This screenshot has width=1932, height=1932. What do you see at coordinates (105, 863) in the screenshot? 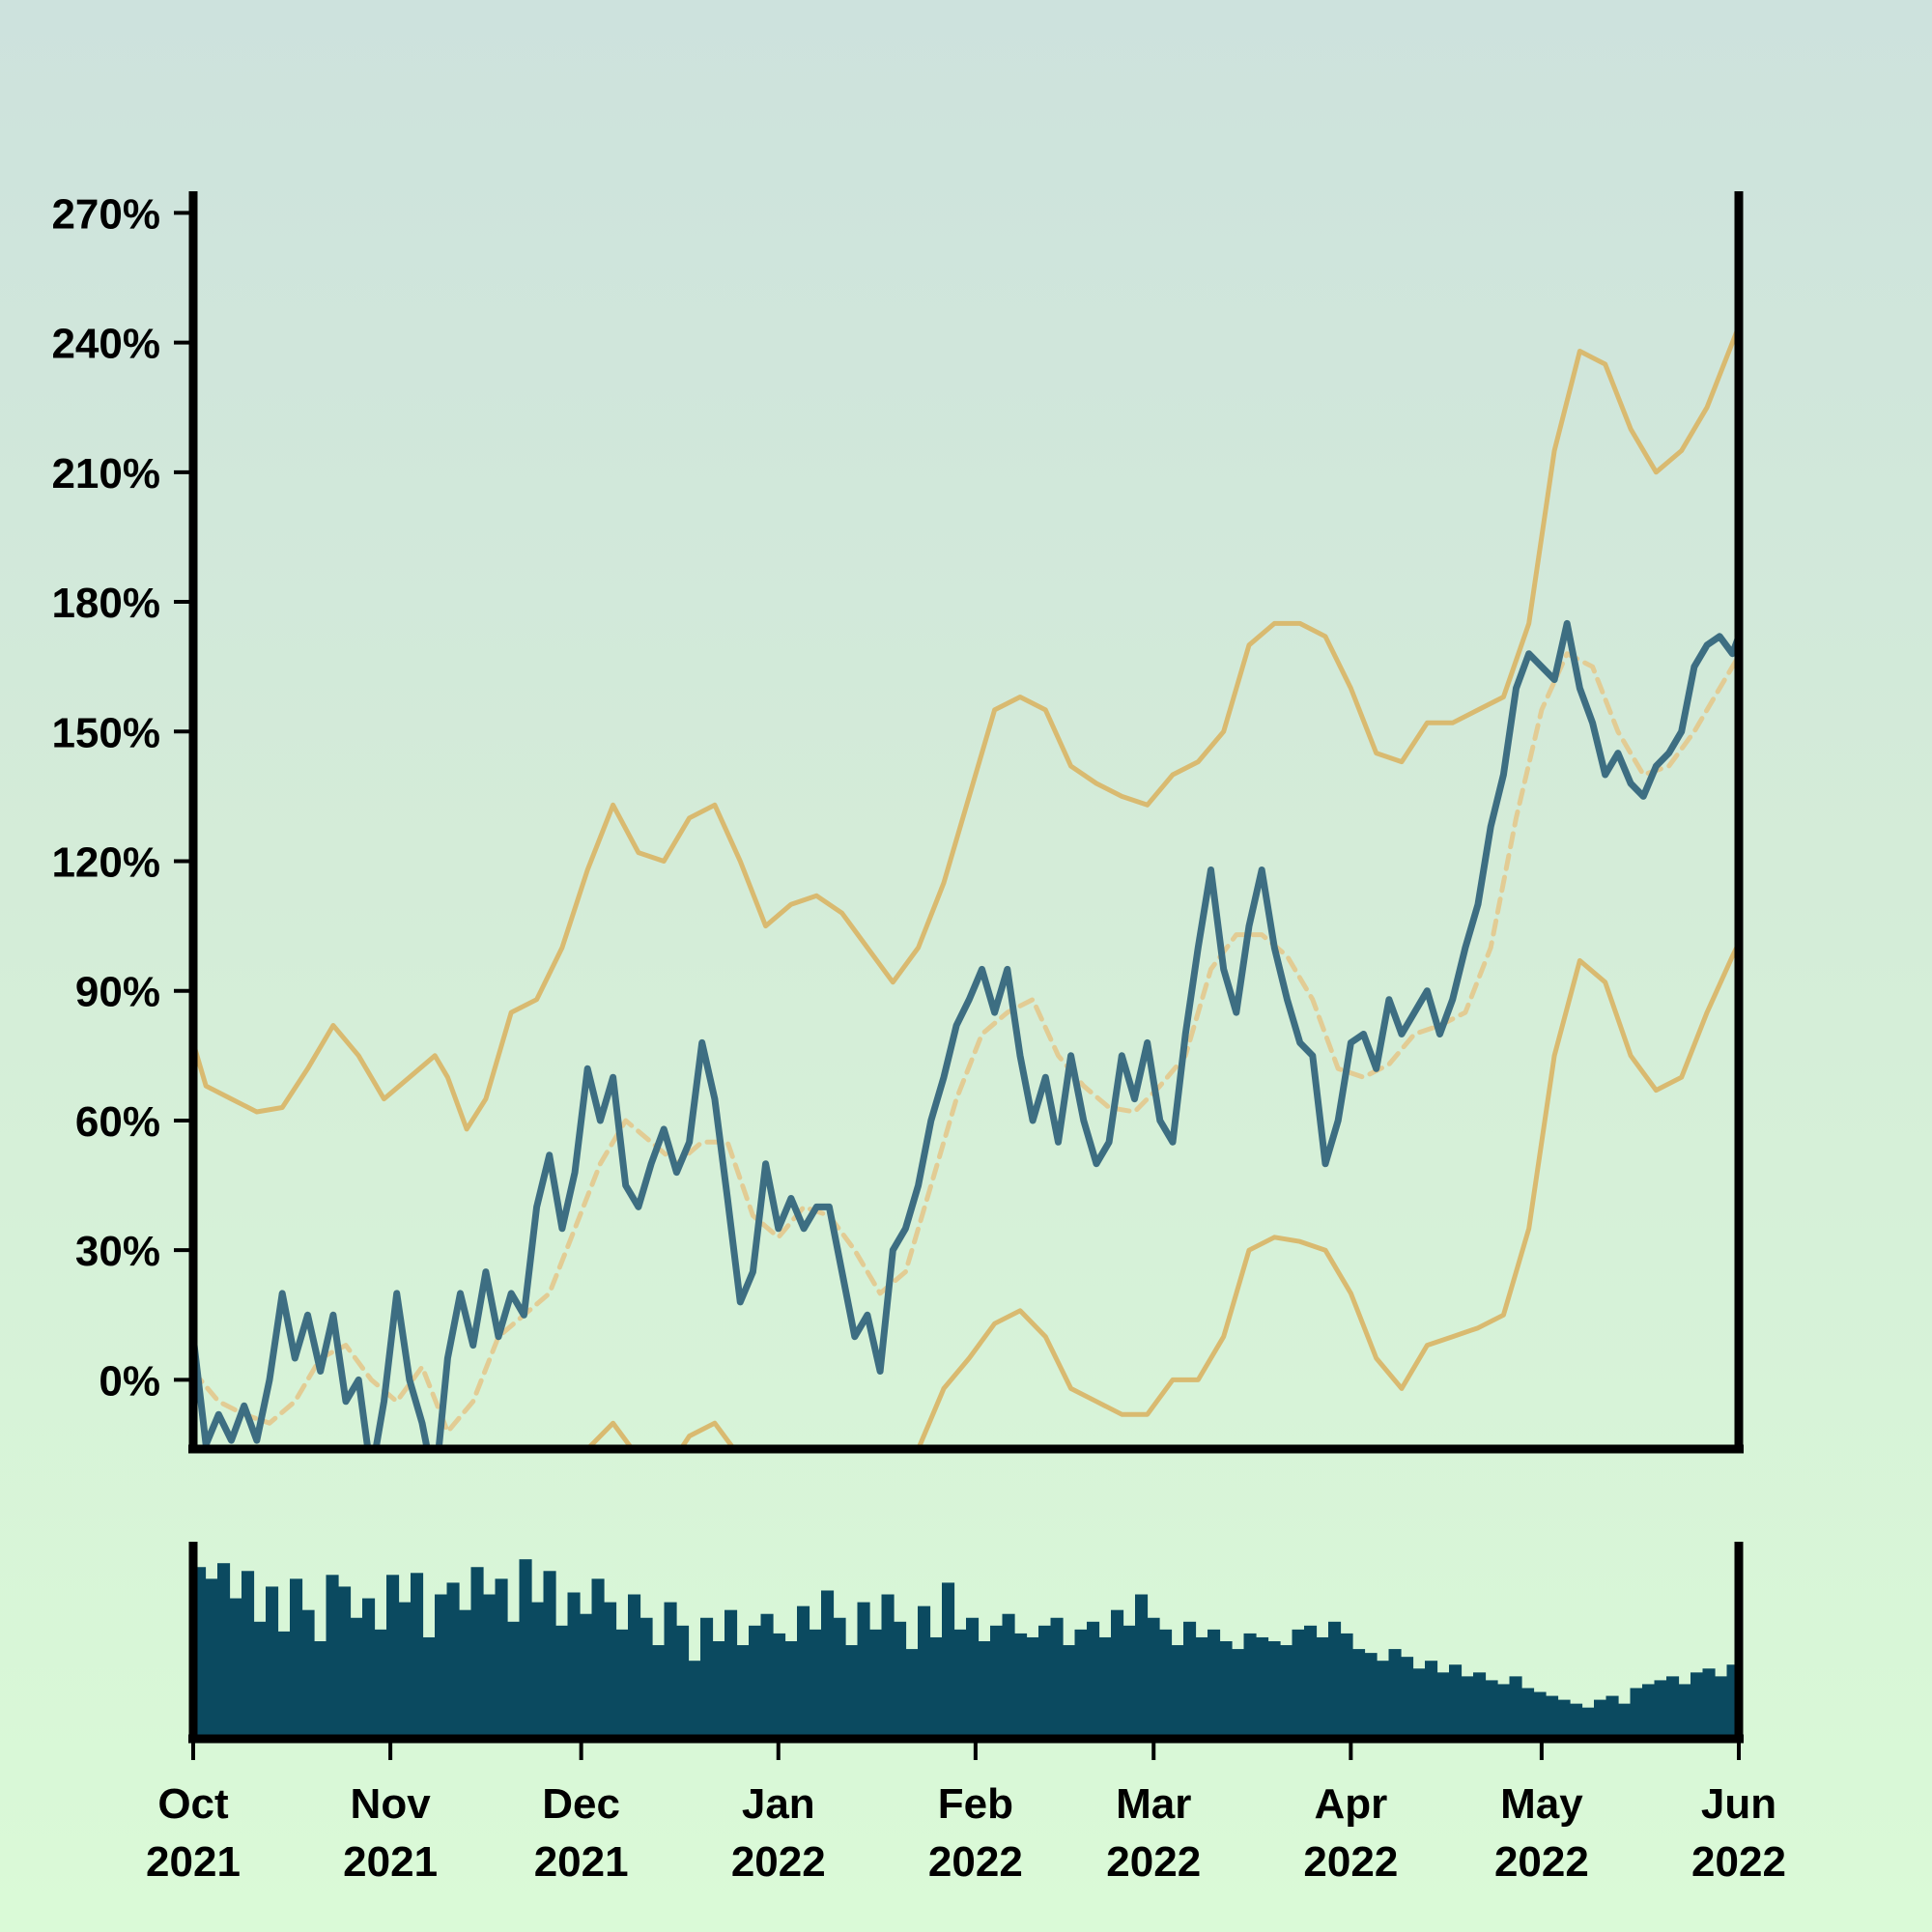
I see `y-tick-label: 120%` at bounding box center [105, 863].